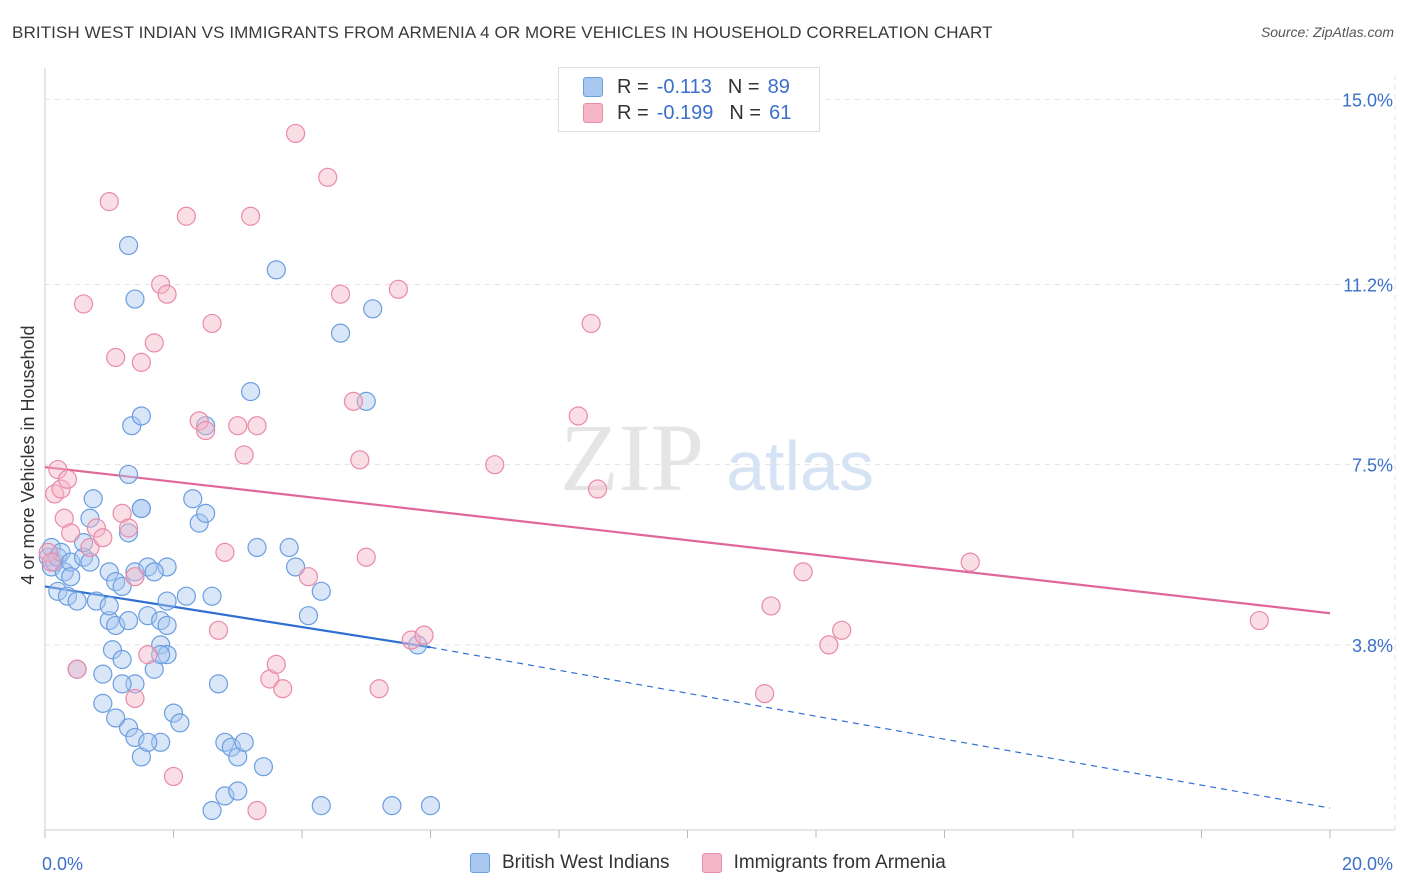  Describe the element at coordinates (839, 862) in the screenshot. I see `legend-label-immigrants-from-armenia: Immigrants from Armenia` at that location.